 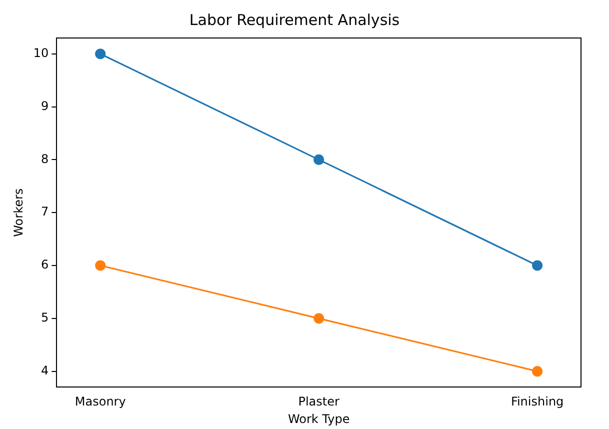 I want to click on y-tick-label: 8, so click(x=45, y=159).